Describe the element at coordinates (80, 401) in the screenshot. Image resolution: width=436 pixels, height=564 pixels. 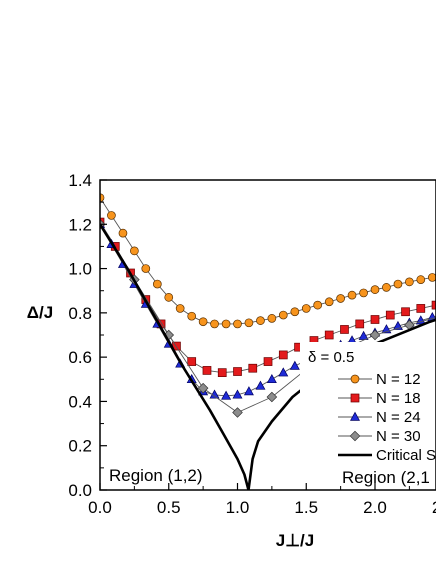
I see `y-tick-label-2: 0.4` at that location.